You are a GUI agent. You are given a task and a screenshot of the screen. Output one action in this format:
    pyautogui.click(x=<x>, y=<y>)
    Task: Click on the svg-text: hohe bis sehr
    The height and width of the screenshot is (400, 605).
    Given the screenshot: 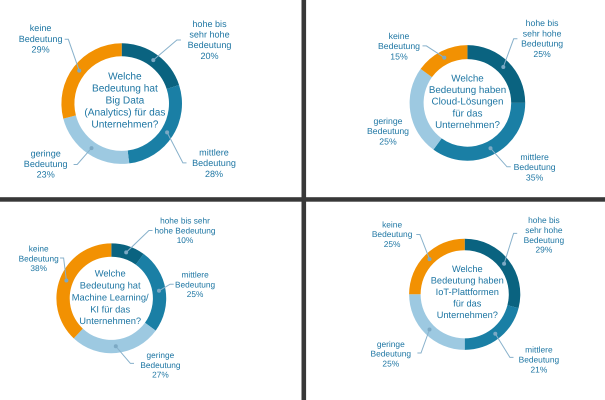 What is the action you would take?
    pyautogui.click(x=185, y=221)
    